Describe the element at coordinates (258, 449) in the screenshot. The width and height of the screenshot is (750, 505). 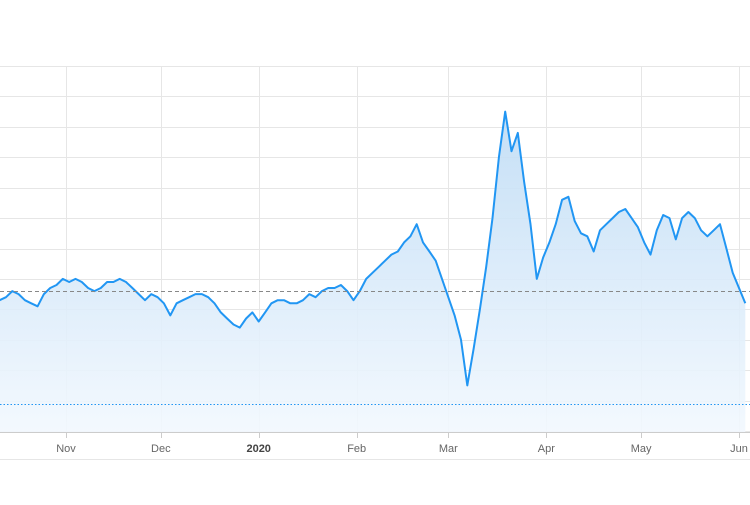
I see `x-tick-label: 2020` at that location.